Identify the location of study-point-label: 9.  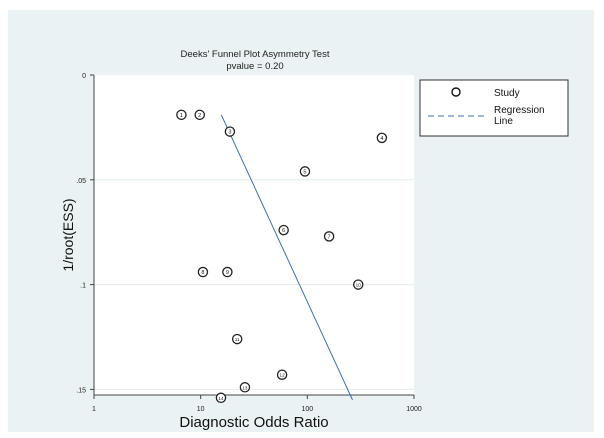
(227, 273).